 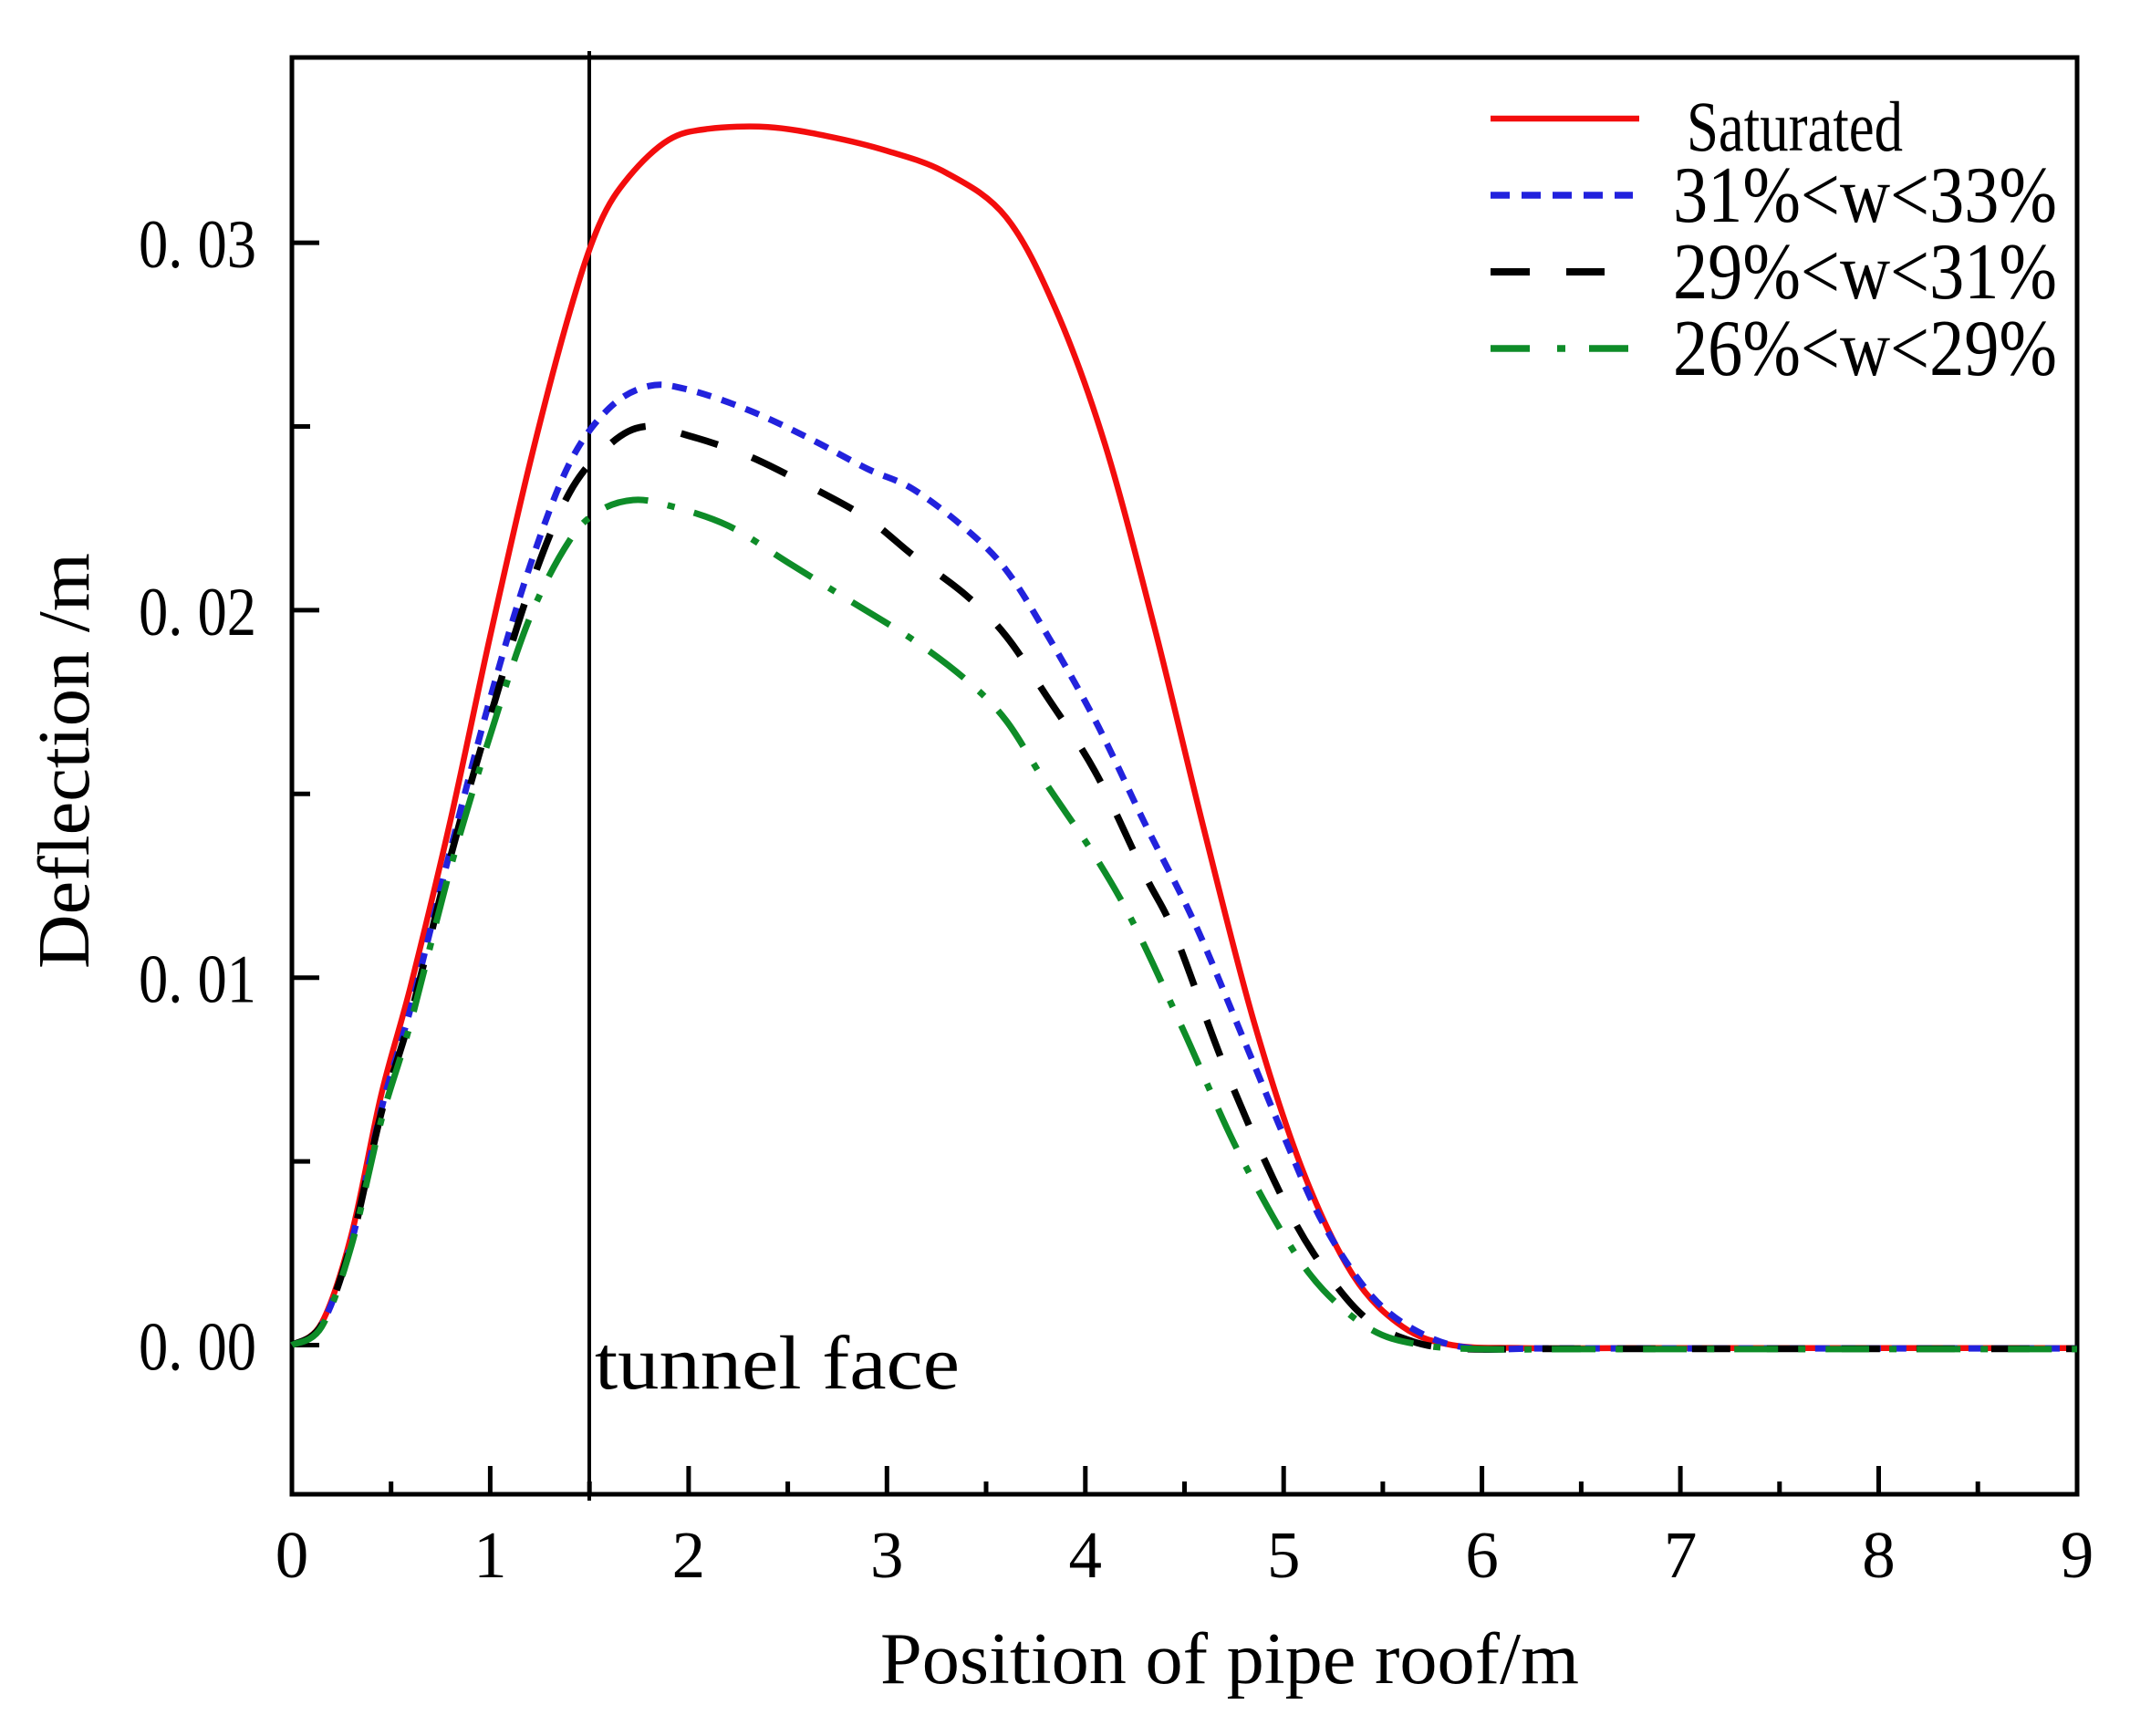 What do you see at coordinates (1681, 1555) in the screenshot?
I see `svg-text: 7` at bounding box center [1681, 1555].